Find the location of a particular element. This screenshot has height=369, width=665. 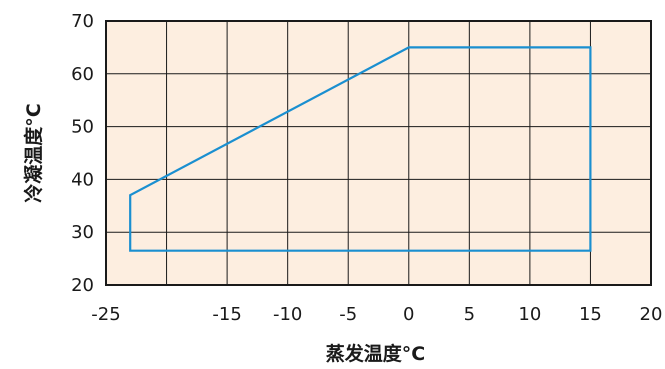

y-tick-label: 40 is located at coordinates (82, 179).